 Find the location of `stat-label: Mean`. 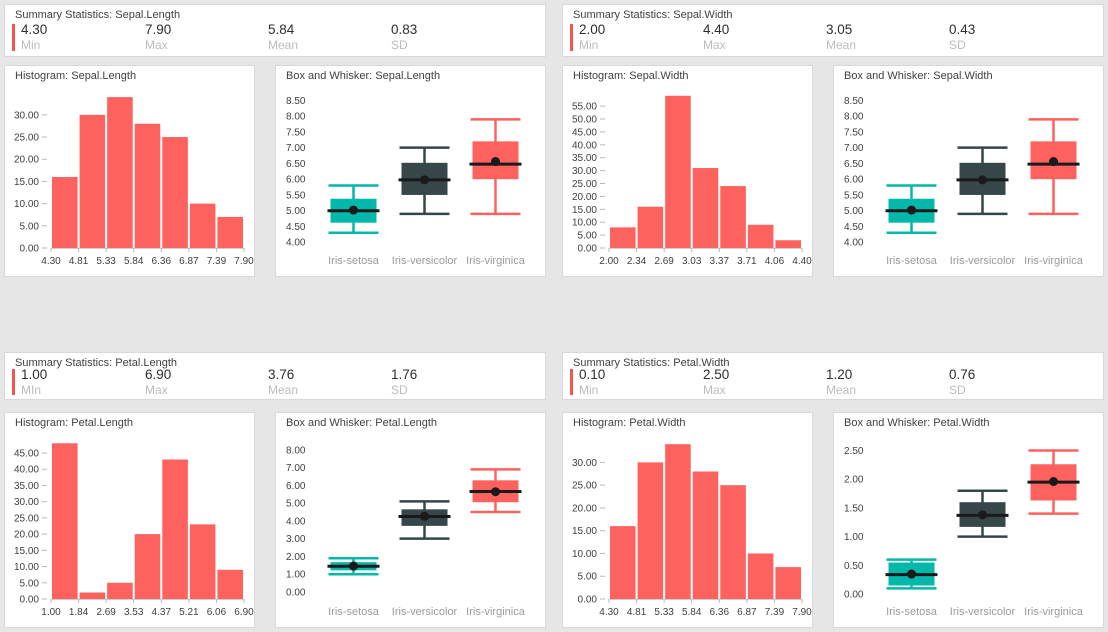

stat-label: Mean is located at coordinates (283, 390).